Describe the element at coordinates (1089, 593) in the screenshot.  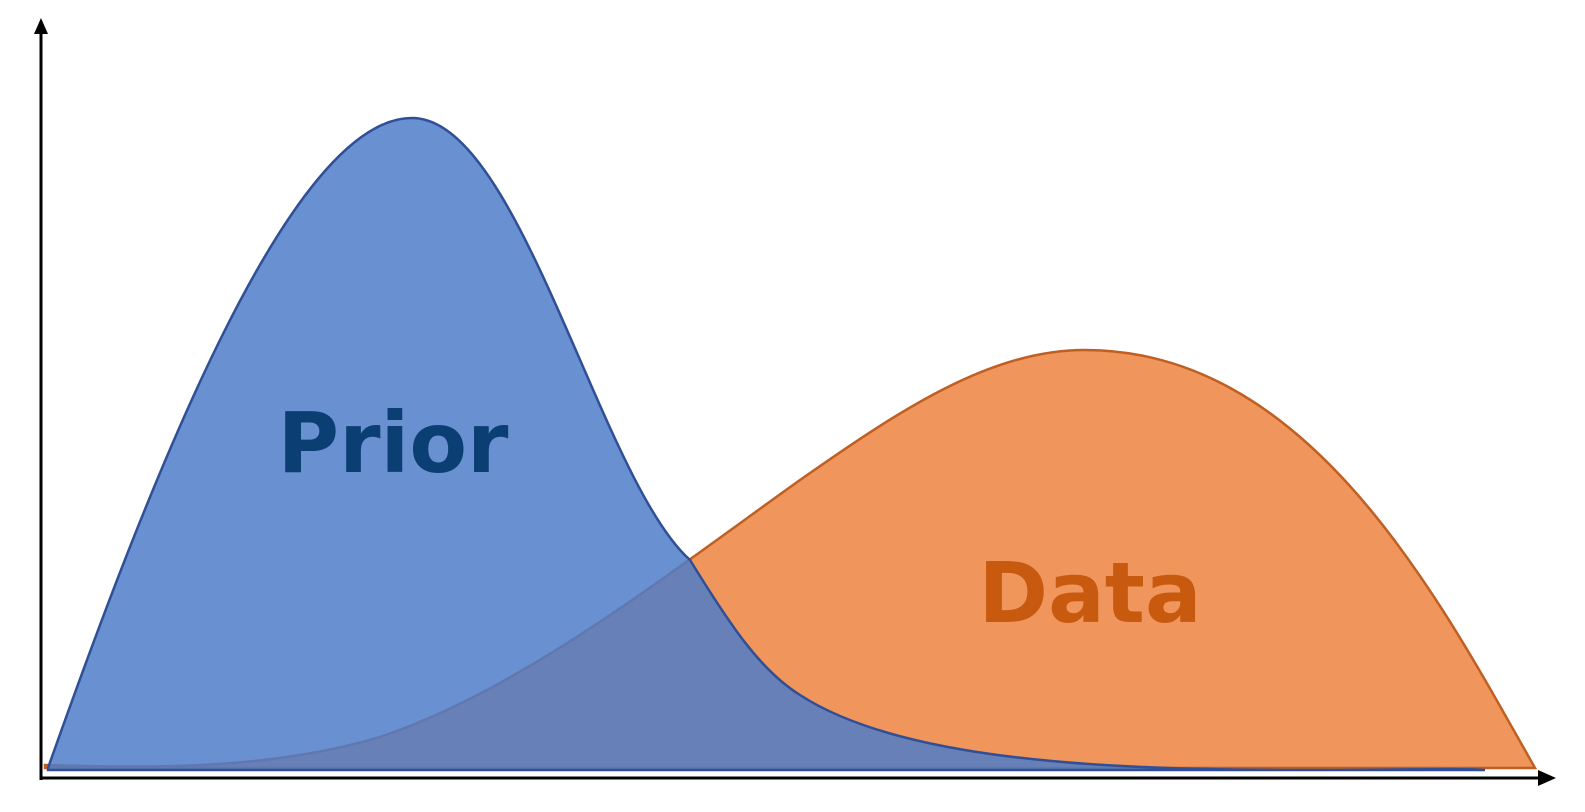
I see `data-label: Data` at that location.